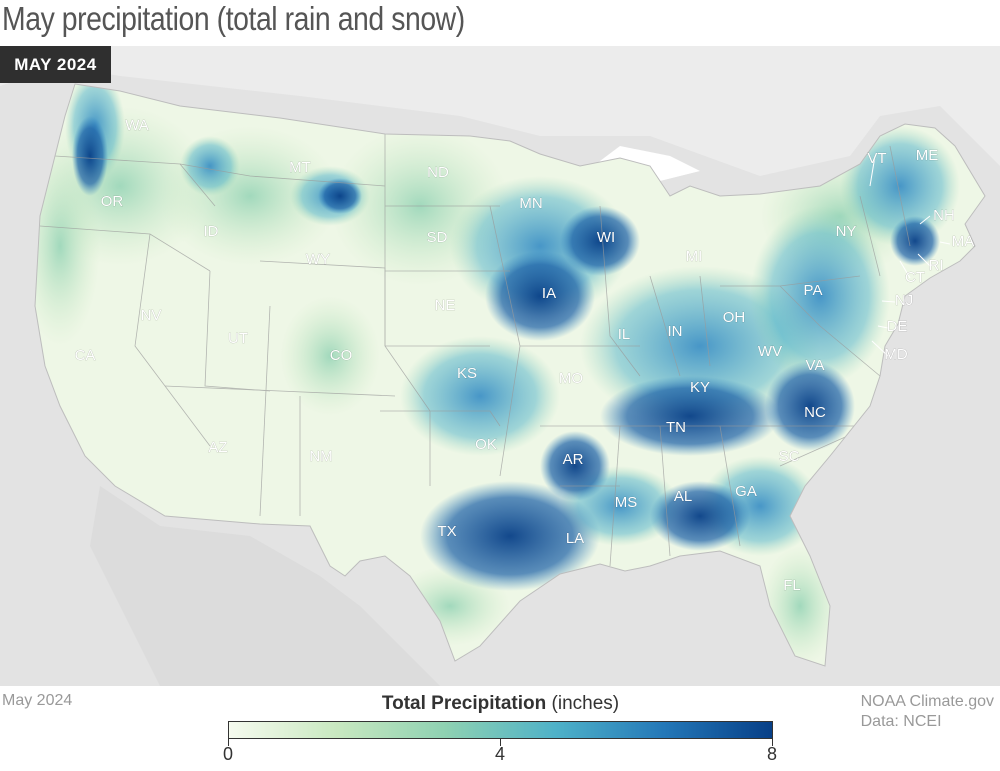 This screenshot has height=771, width=1000. Describe the element at coordinates (217, 447) in the screenshot. I see `state-label-az: AZ` at that location.